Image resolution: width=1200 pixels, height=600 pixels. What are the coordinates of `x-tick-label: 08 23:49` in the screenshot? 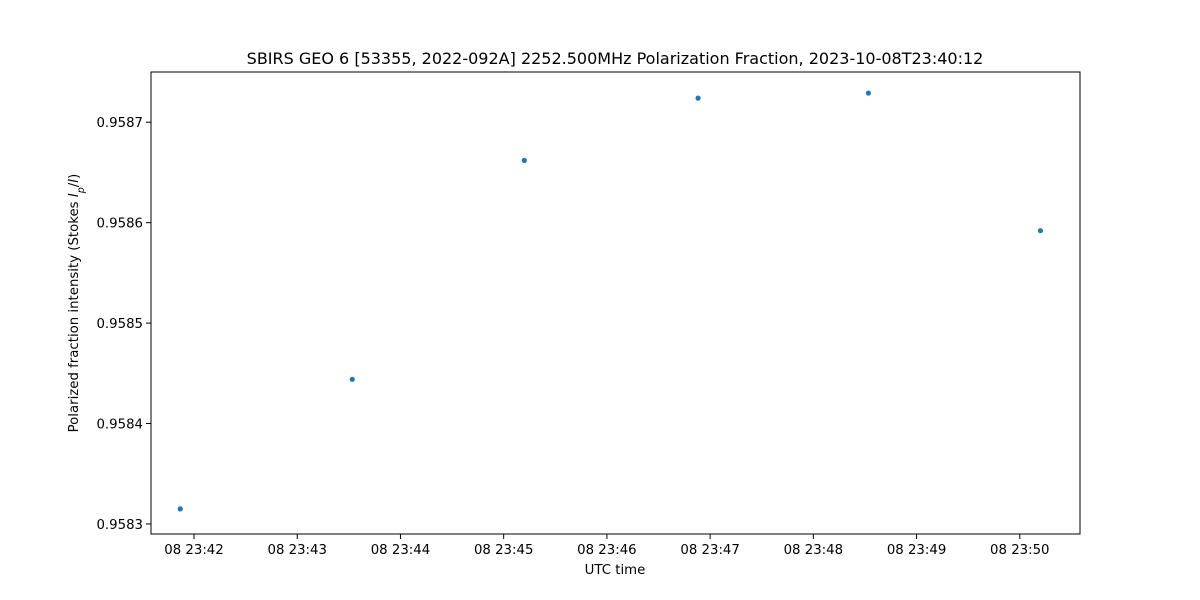 It's located at (916, 550).